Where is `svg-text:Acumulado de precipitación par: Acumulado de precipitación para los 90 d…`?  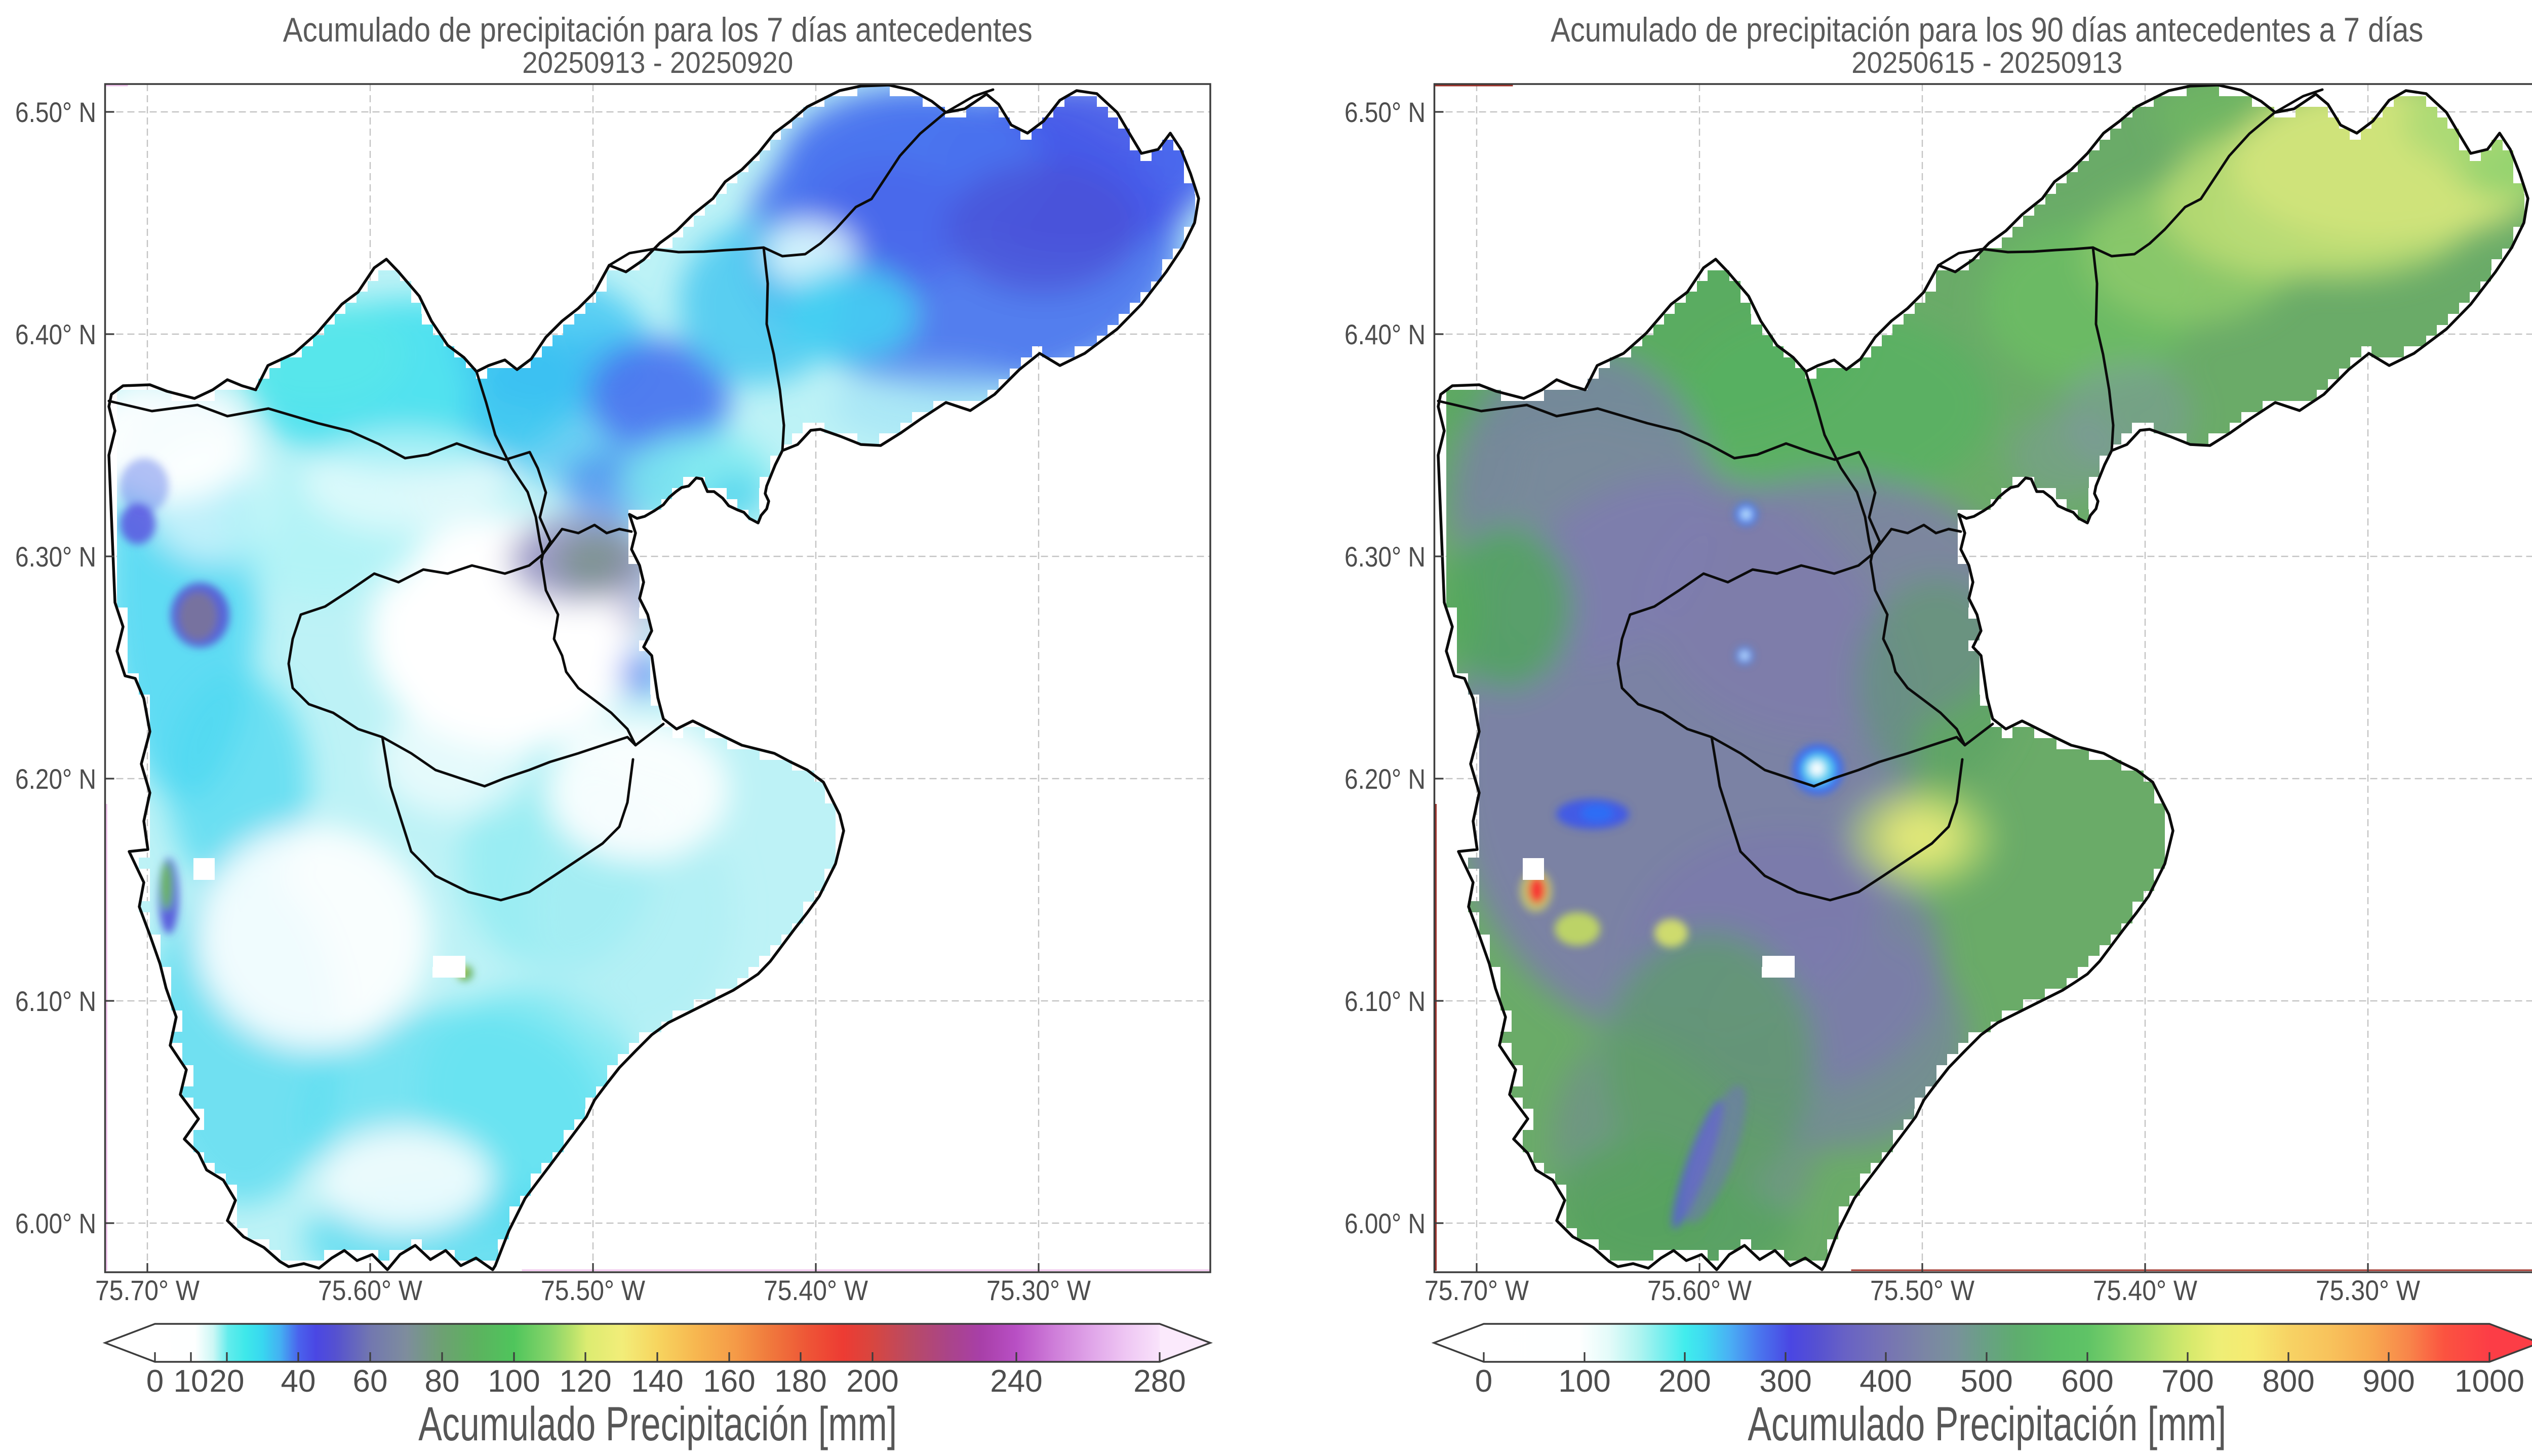
svg-text:Acumulado de precipitación par: Acumulado de precipitación para los 90 d… is located at coordinates (1987, 30).